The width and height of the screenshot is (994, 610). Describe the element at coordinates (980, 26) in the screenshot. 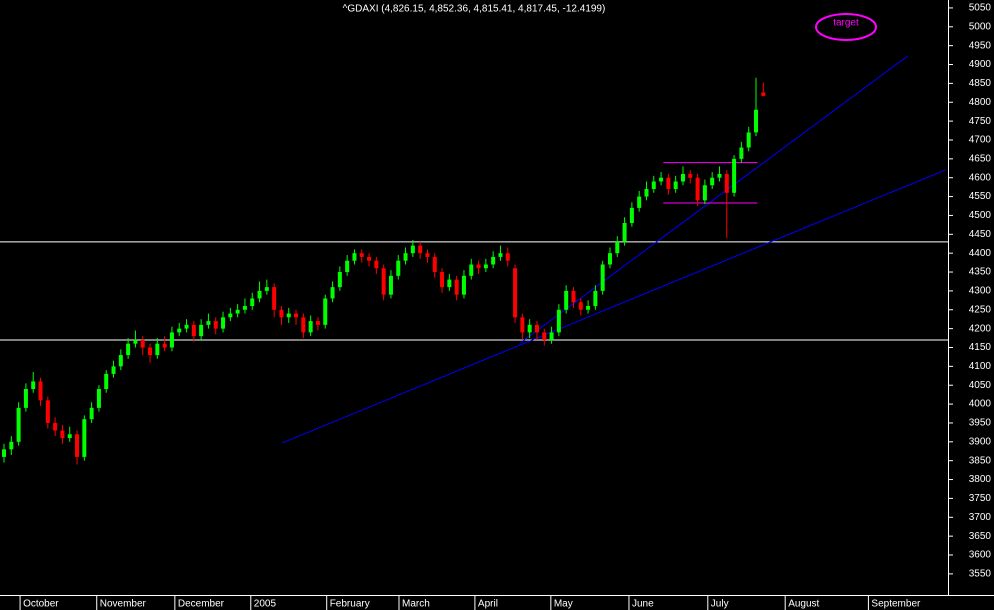

I see `y-tick-label: 5000` at that location.